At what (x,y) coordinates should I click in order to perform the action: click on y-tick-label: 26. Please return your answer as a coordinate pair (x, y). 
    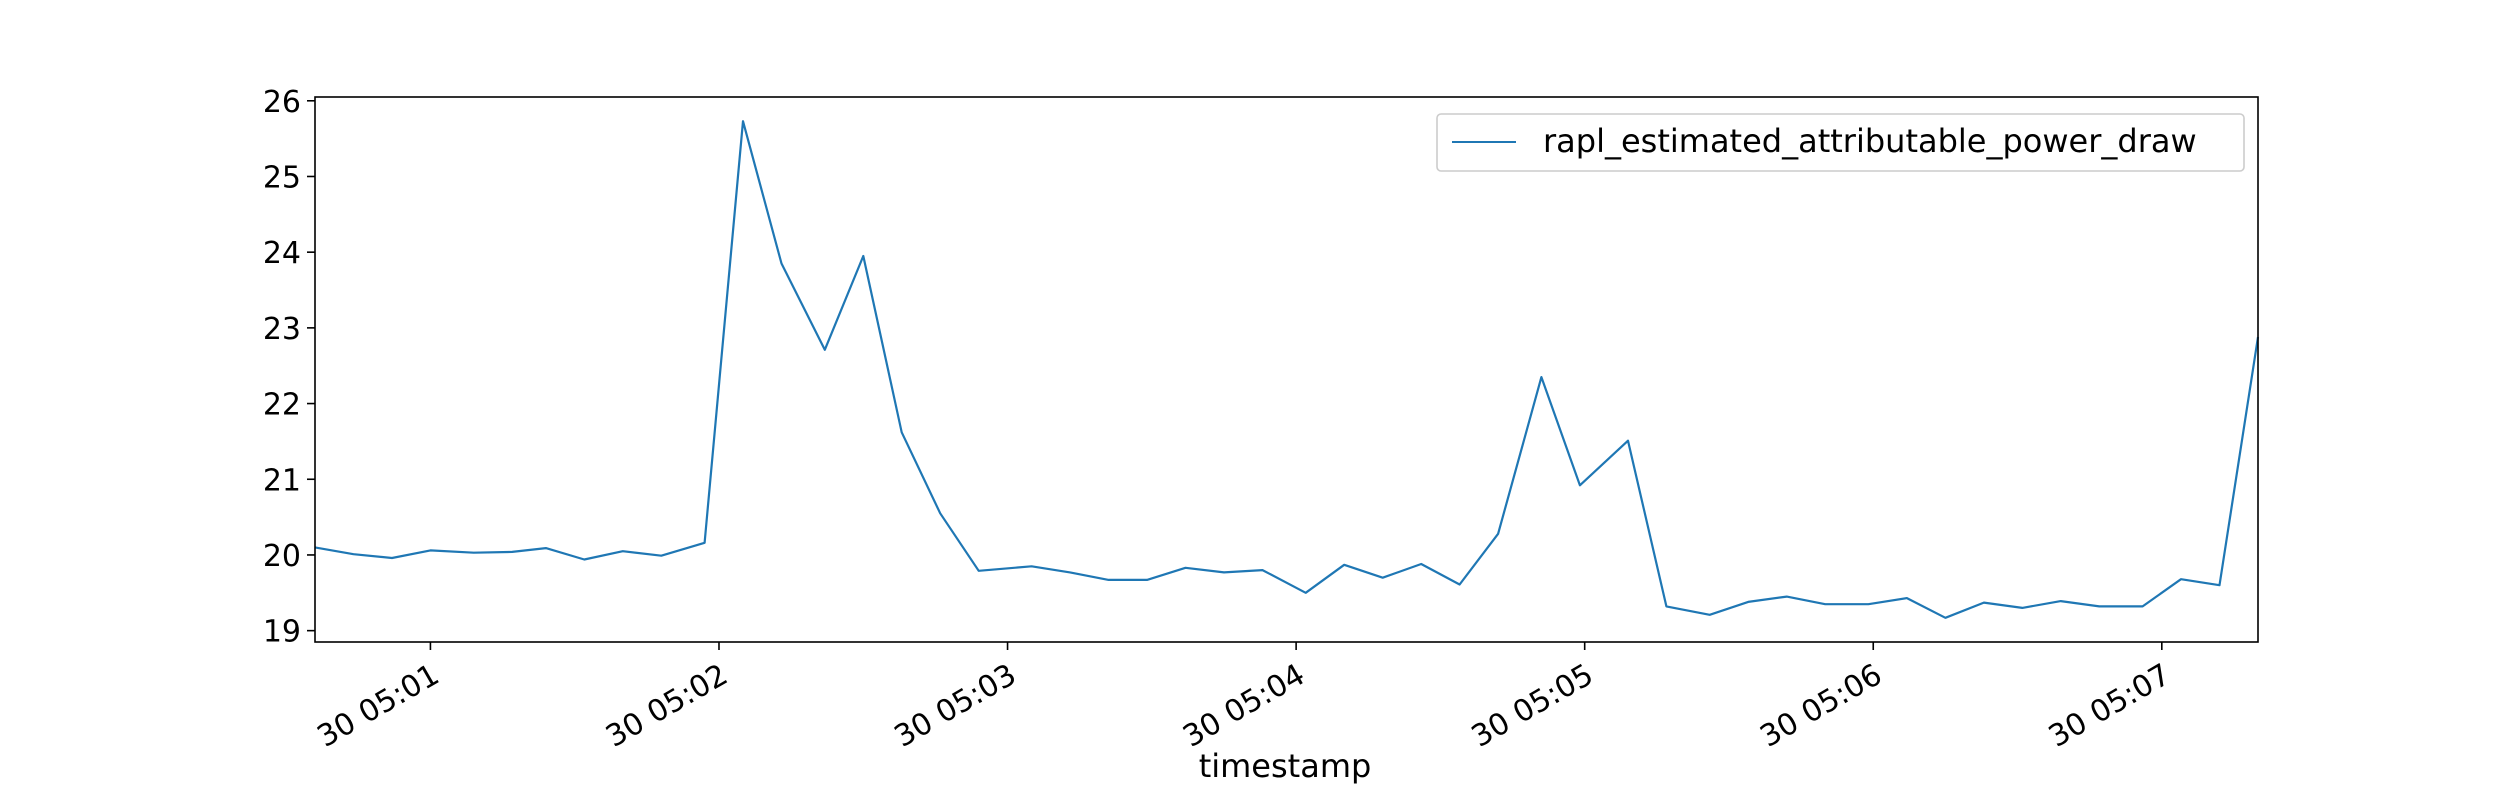
    Looking at the image, I should click on (282, 102).